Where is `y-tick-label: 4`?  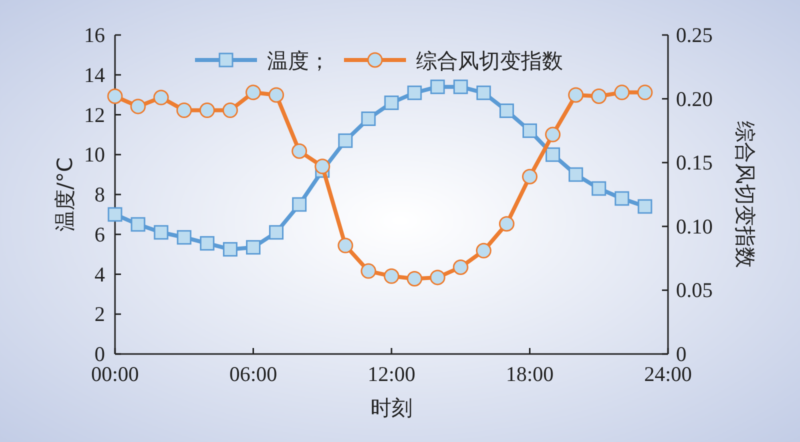
y-tick-label: 4 is located at coordinates (100, 274).